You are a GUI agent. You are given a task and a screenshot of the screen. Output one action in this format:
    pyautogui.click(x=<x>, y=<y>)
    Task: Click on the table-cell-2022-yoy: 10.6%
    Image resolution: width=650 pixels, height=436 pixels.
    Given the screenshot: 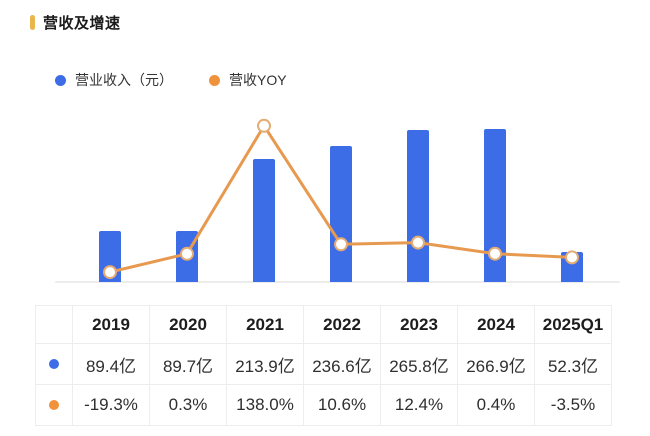 What is the action you would take?
    pyautogui.click(x=342, y=405)
    